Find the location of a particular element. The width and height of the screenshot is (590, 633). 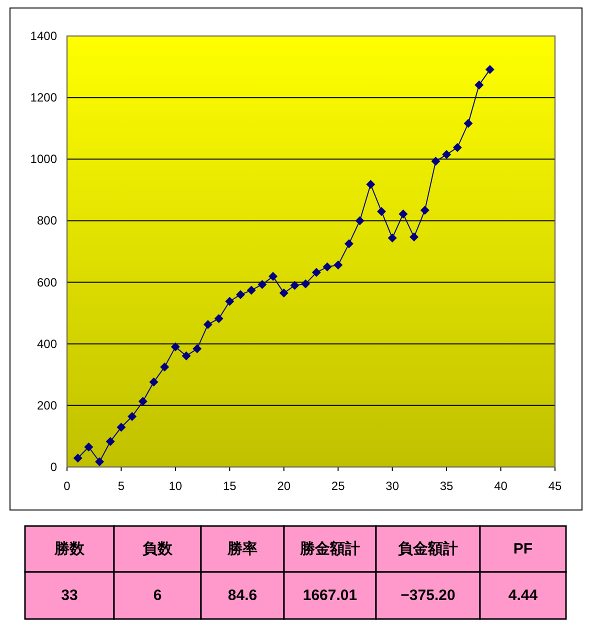

ytick: 800 is located at coordinates (46, 221).